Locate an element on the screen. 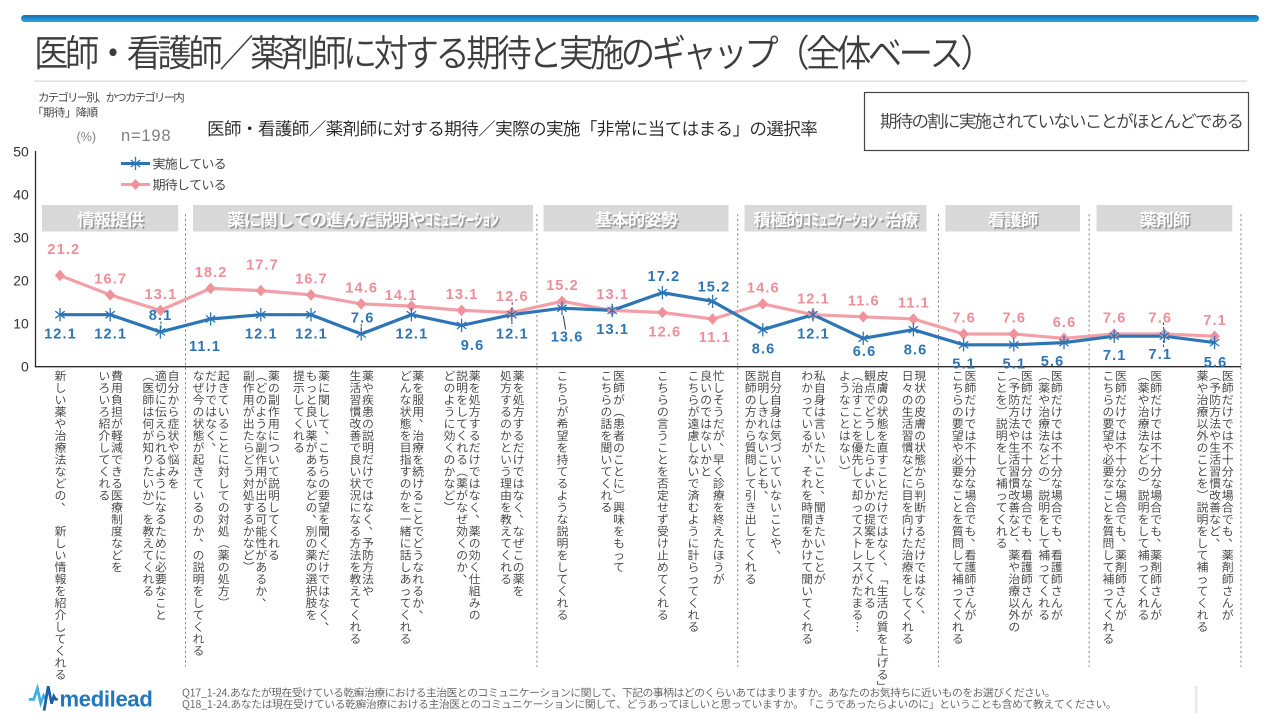  svg-text: medilead is located at coordinates (106, 698).